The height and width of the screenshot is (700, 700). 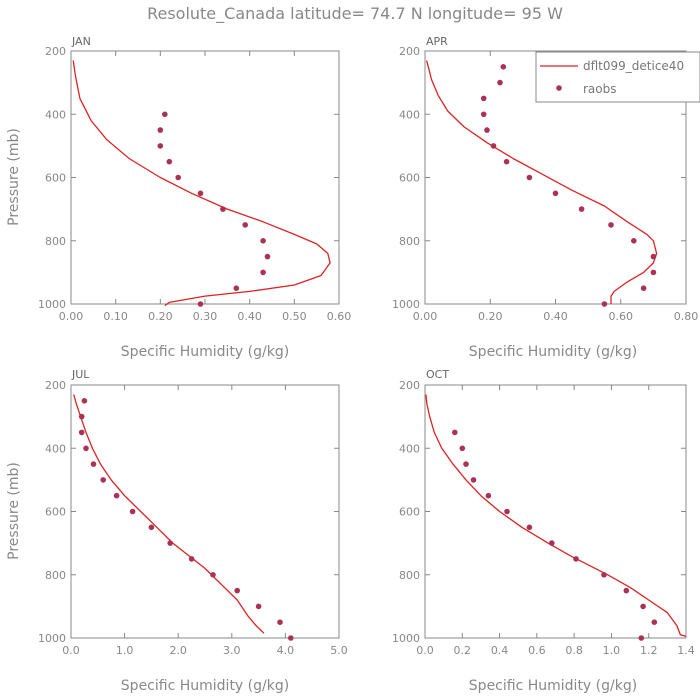 I want to click on x-tick-label: 4.0, so click(x=286, y=650).